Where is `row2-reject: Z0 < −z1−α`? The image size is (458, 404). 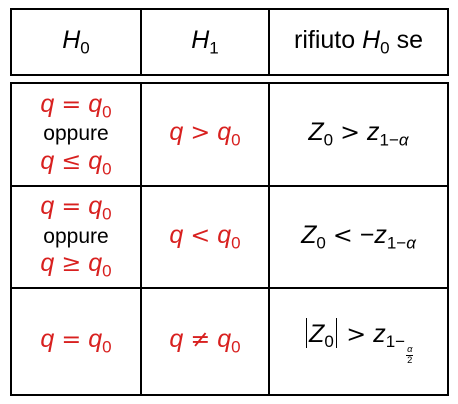 row2-reject: Z0 < −z1−α is located at coordinates (358, 236).